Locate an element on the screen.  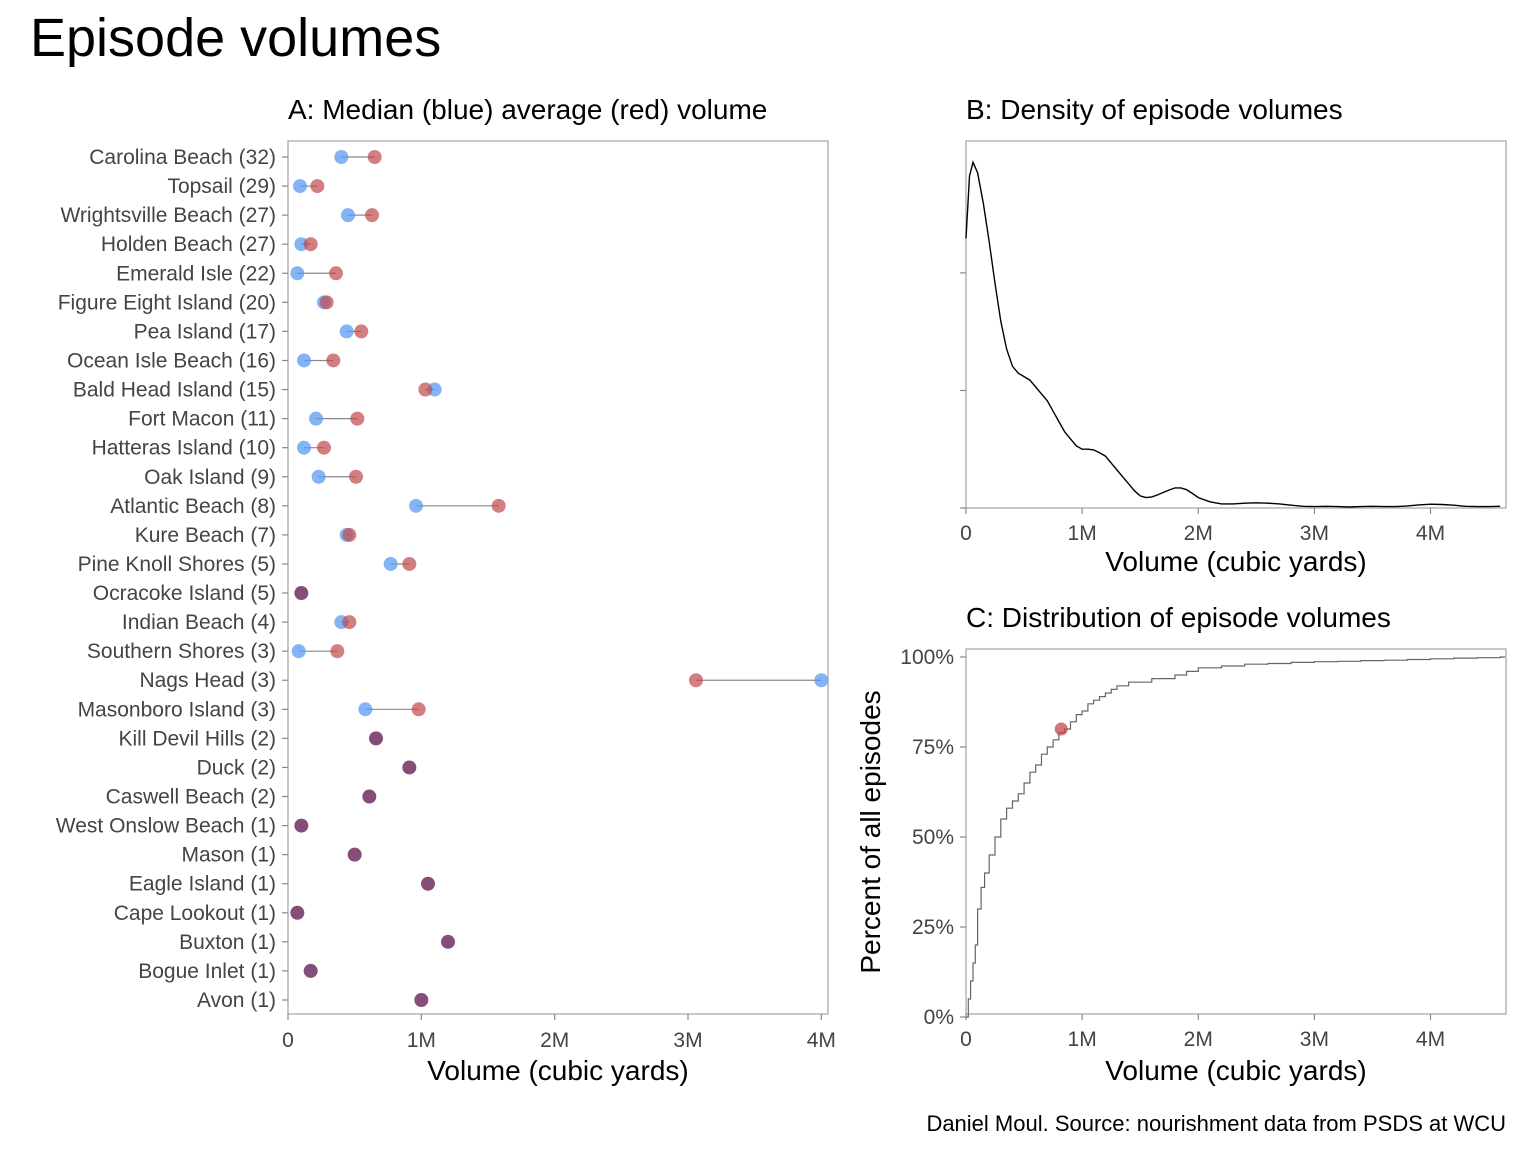
y-tick-label: Bald Head Island (15) is located at coordinates (174, 390).